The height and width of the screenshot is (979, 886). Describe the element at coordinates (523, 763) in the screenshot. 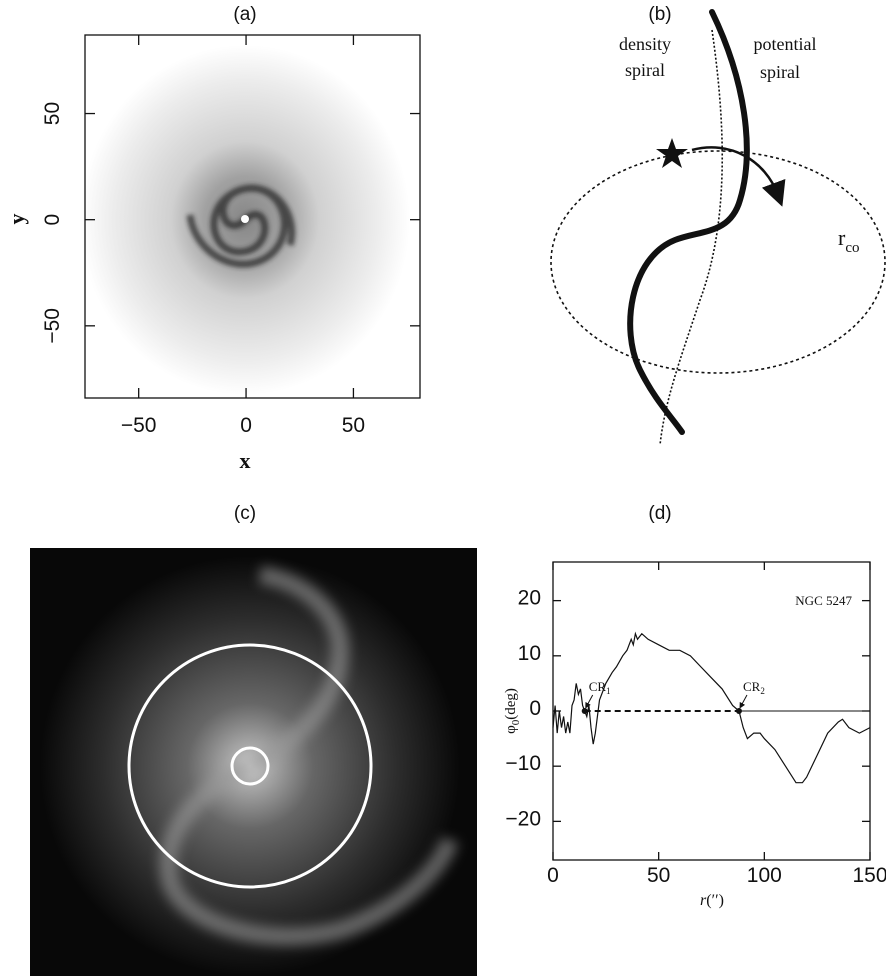

I see `y-tick-label: −10` at that location.